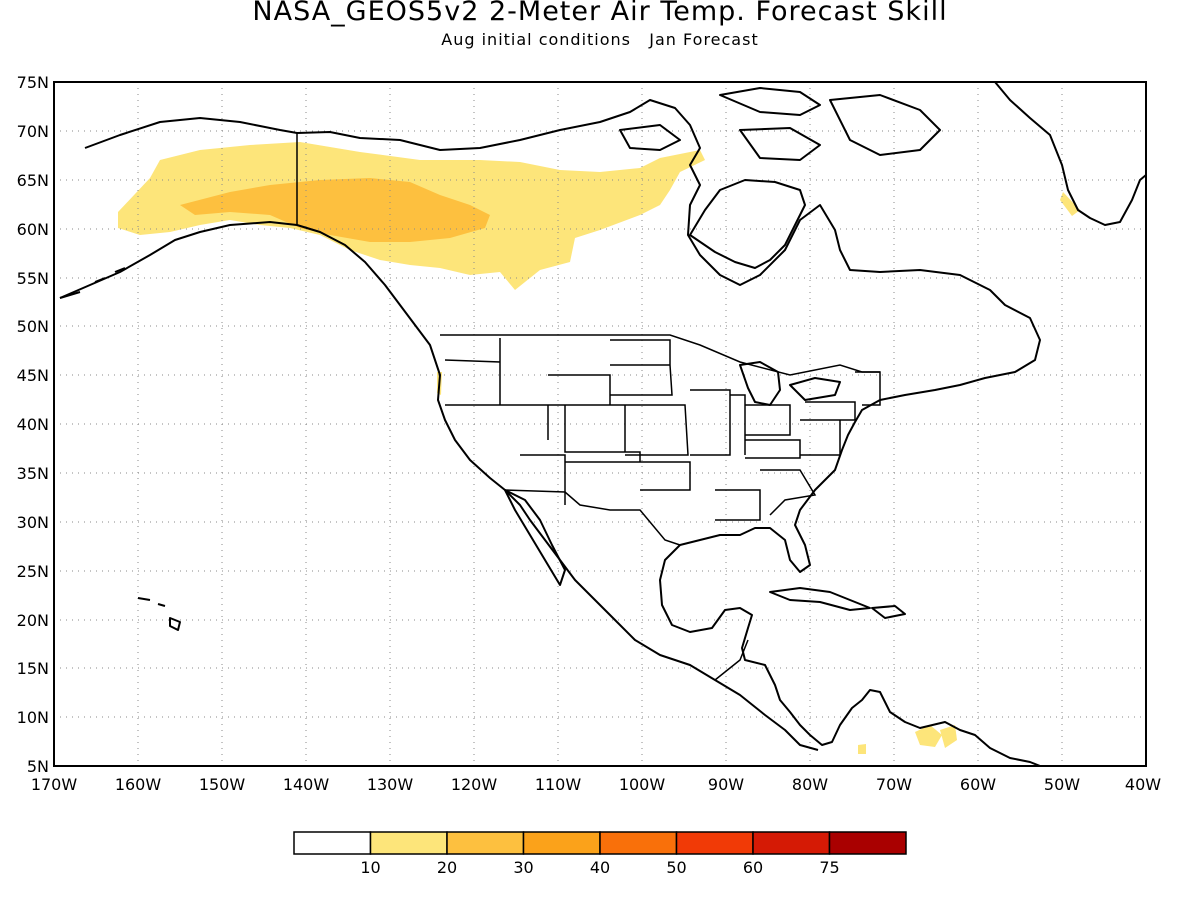  What do you see at coordinates (222, 784) in the screenshot?
I see `lon-tick-label: 150W` at bounding box center [222, 784].